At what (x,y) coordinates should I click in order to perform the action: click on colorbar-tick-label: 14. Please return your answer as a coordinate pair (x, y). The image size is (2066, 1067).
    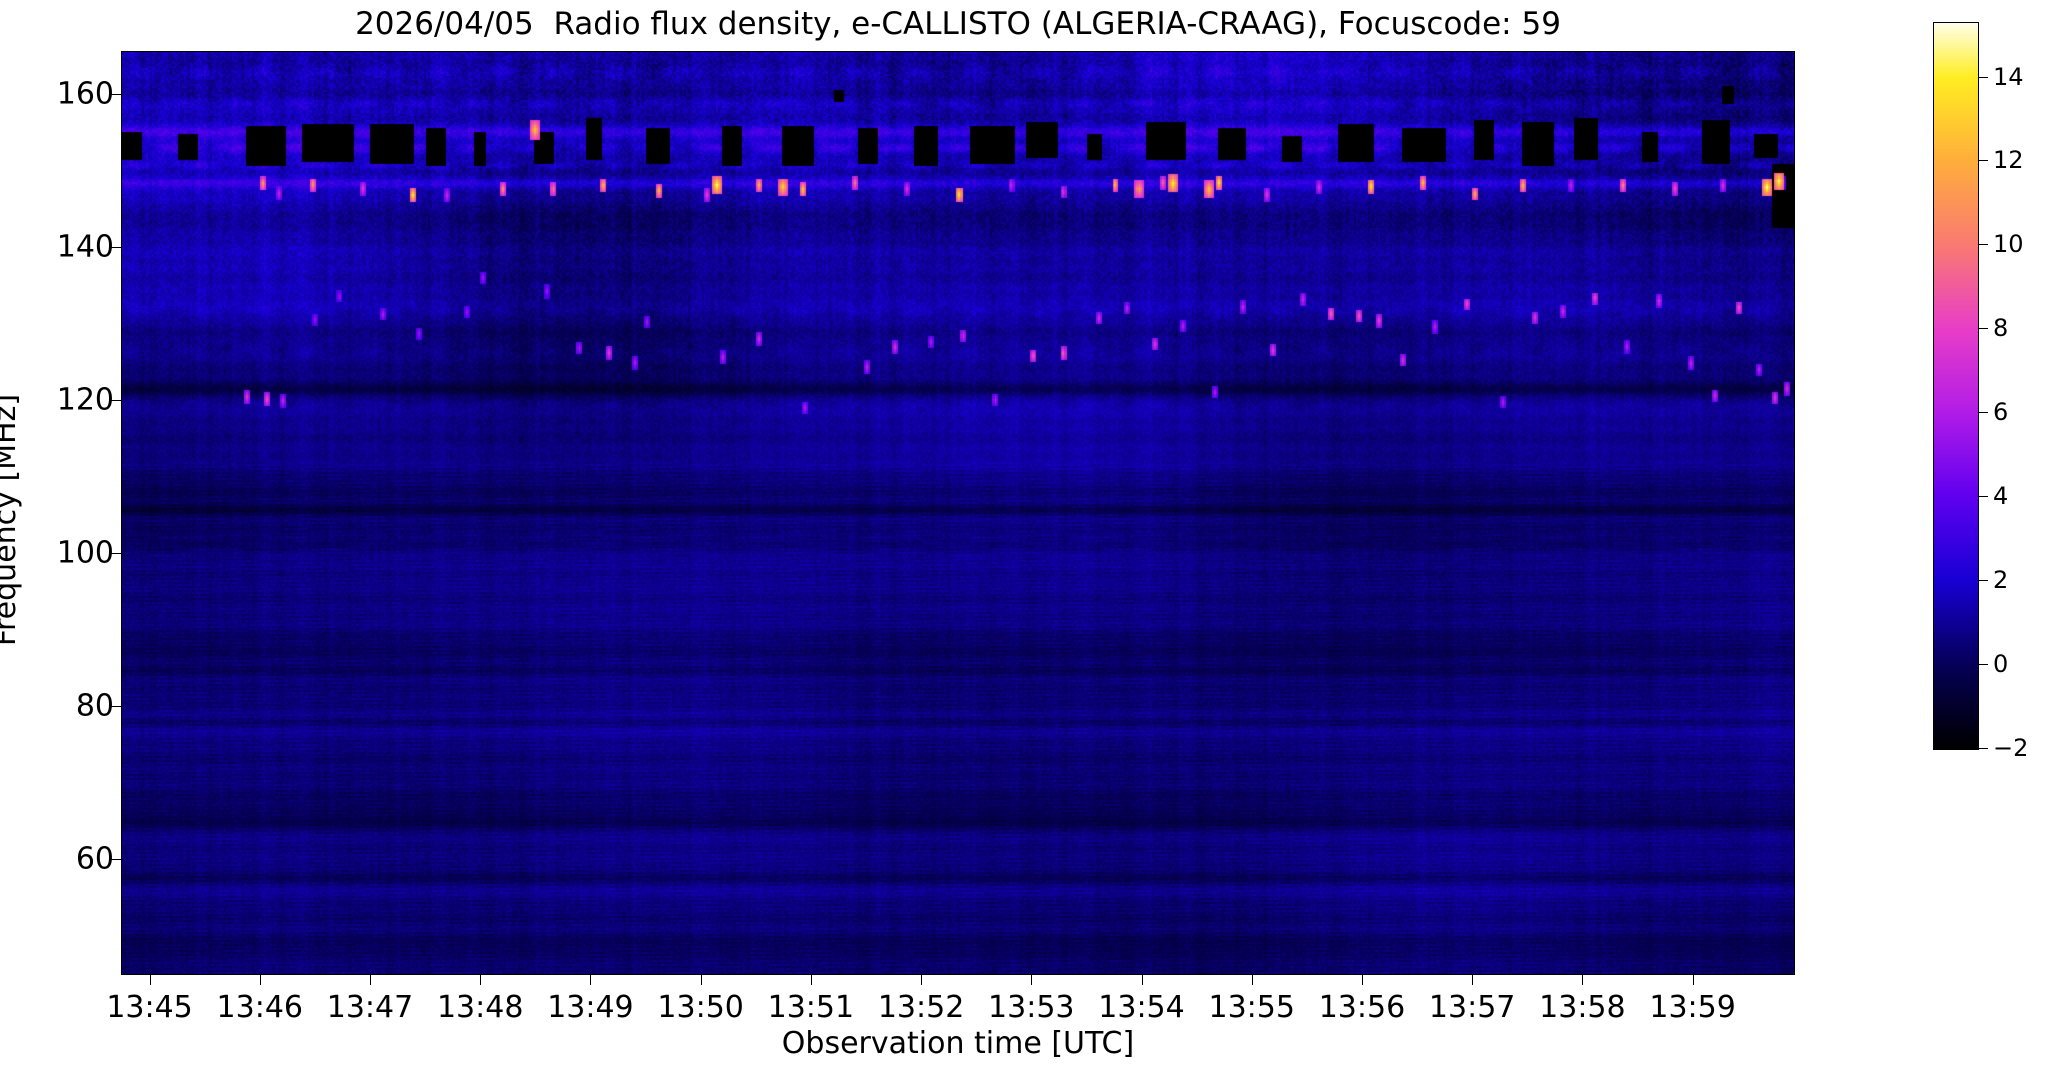
    Looking at the image, I should click on (2008, 76).